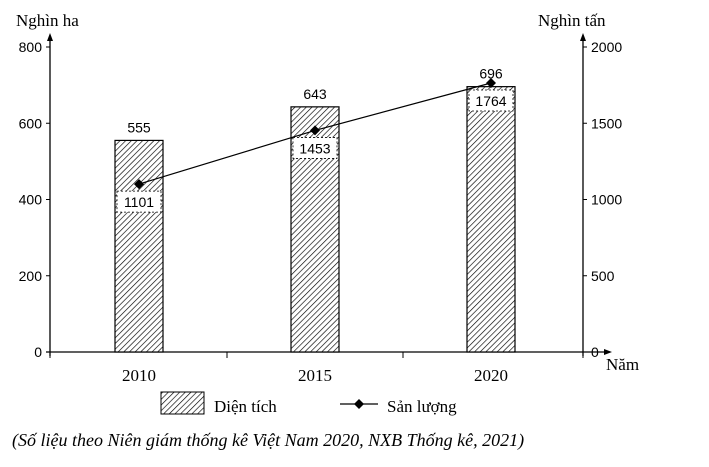 This screenshot has height=467, width=709. What do you see at coordinates (139, 127) in the screenshot?
I see `bar-value-label: 555` at bounding box center [139, 127].